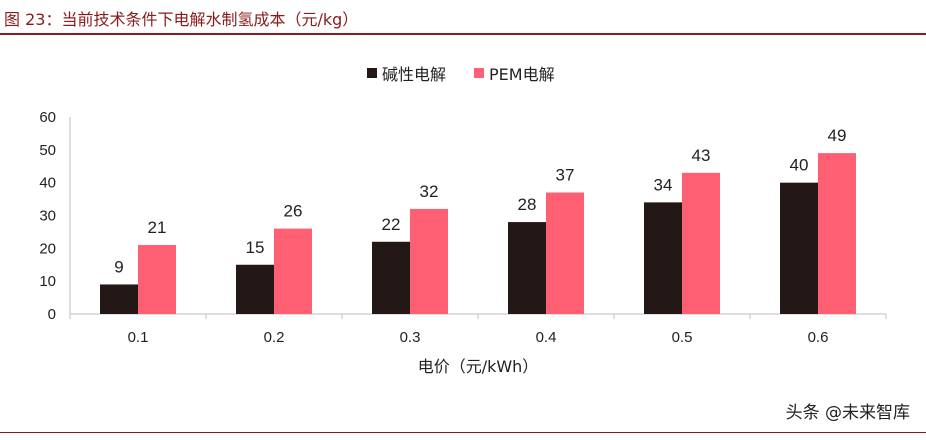  I want to click on data-label-pem: 26, so click(293, 211).